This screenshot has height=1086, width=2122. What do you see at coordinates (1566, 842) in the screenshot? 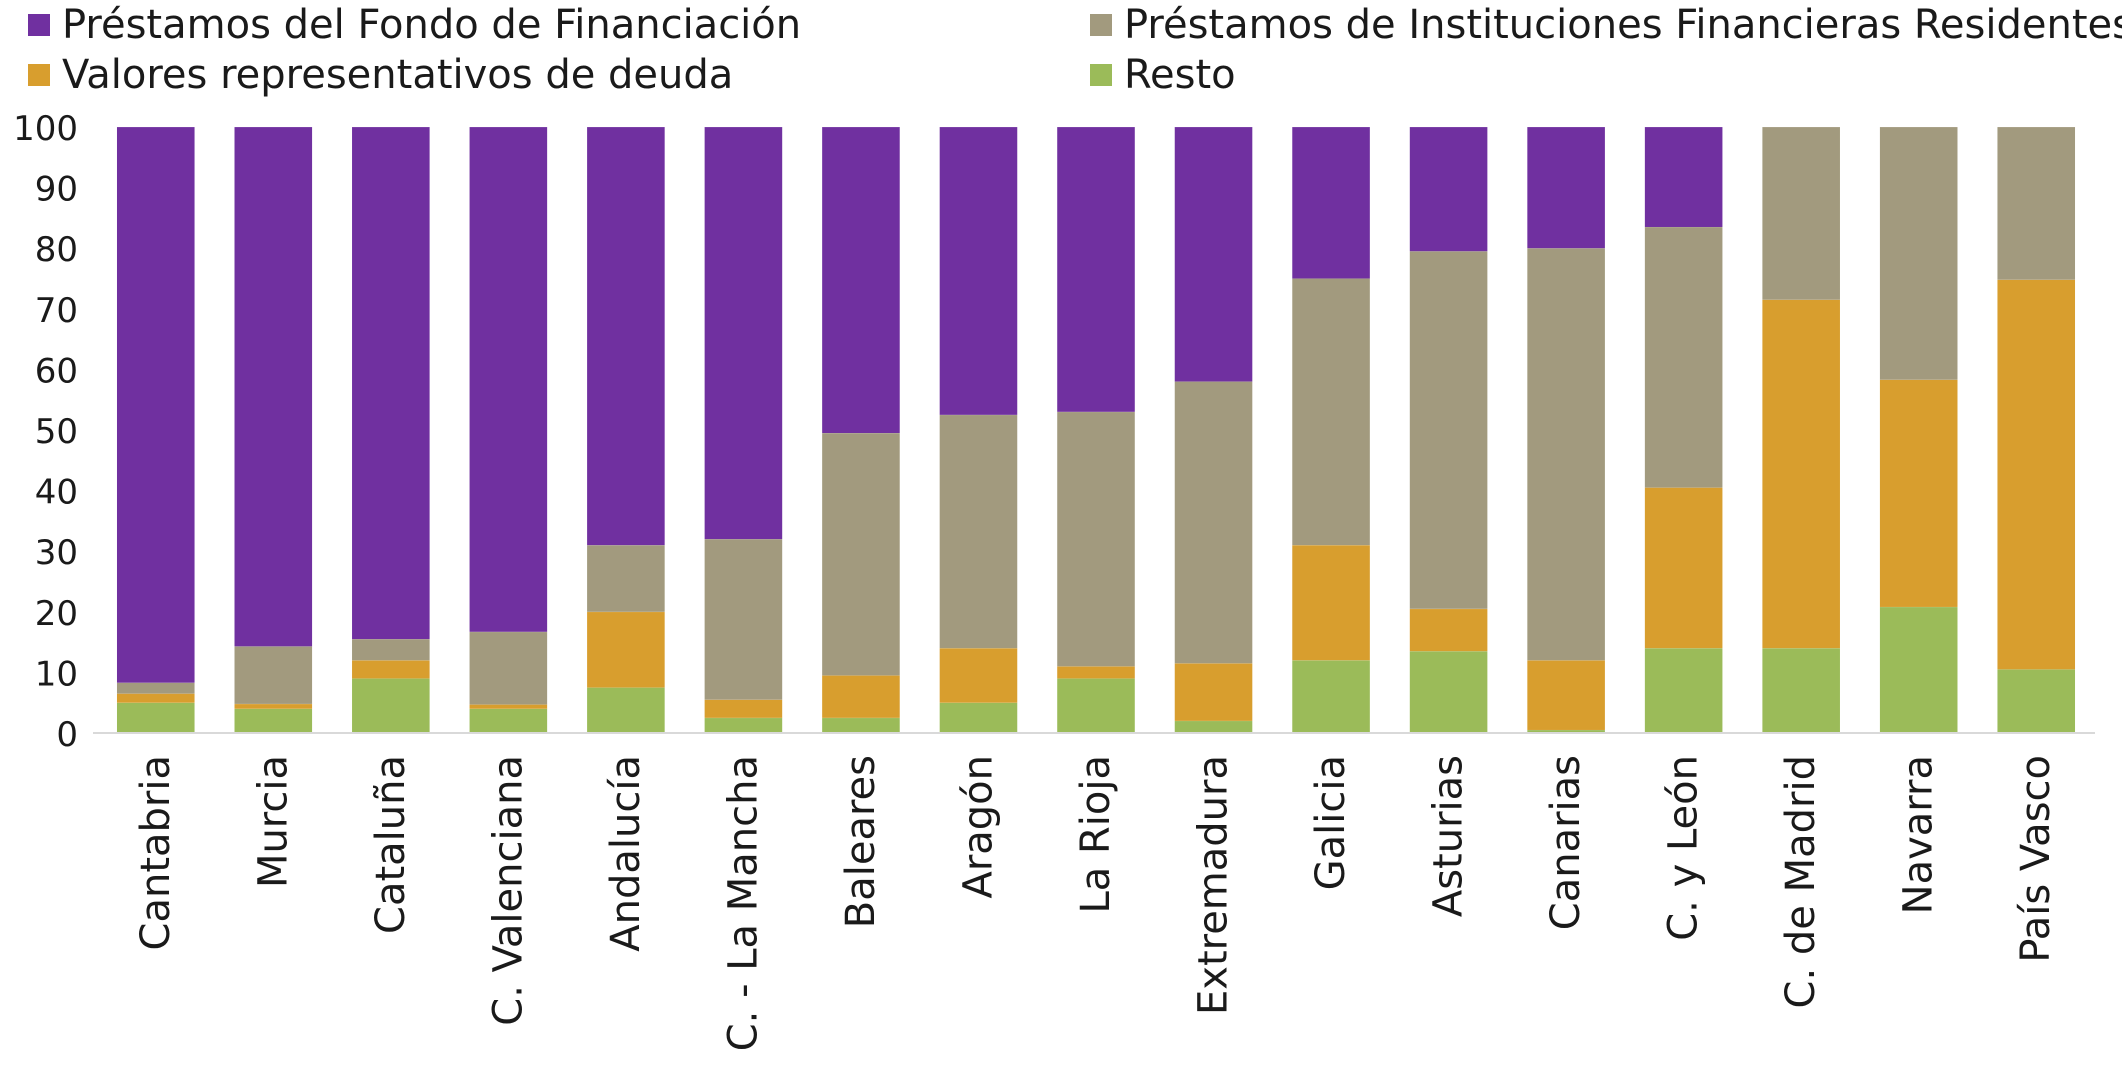
I see `x-tick-label: Canarias` at bounding box center [1566, 842].